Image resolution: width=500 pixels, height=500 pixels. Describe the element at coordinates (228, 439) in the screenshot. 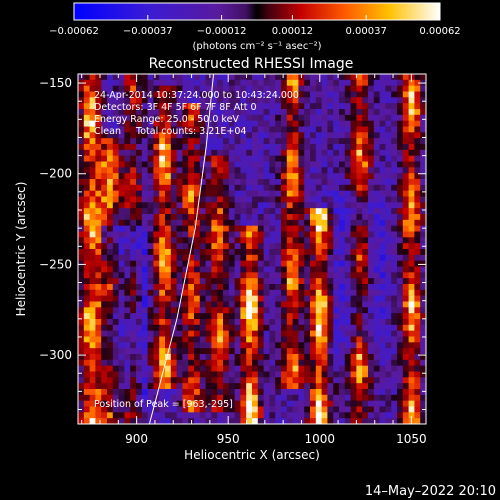

I see `x-tick-label: 950` at that location.